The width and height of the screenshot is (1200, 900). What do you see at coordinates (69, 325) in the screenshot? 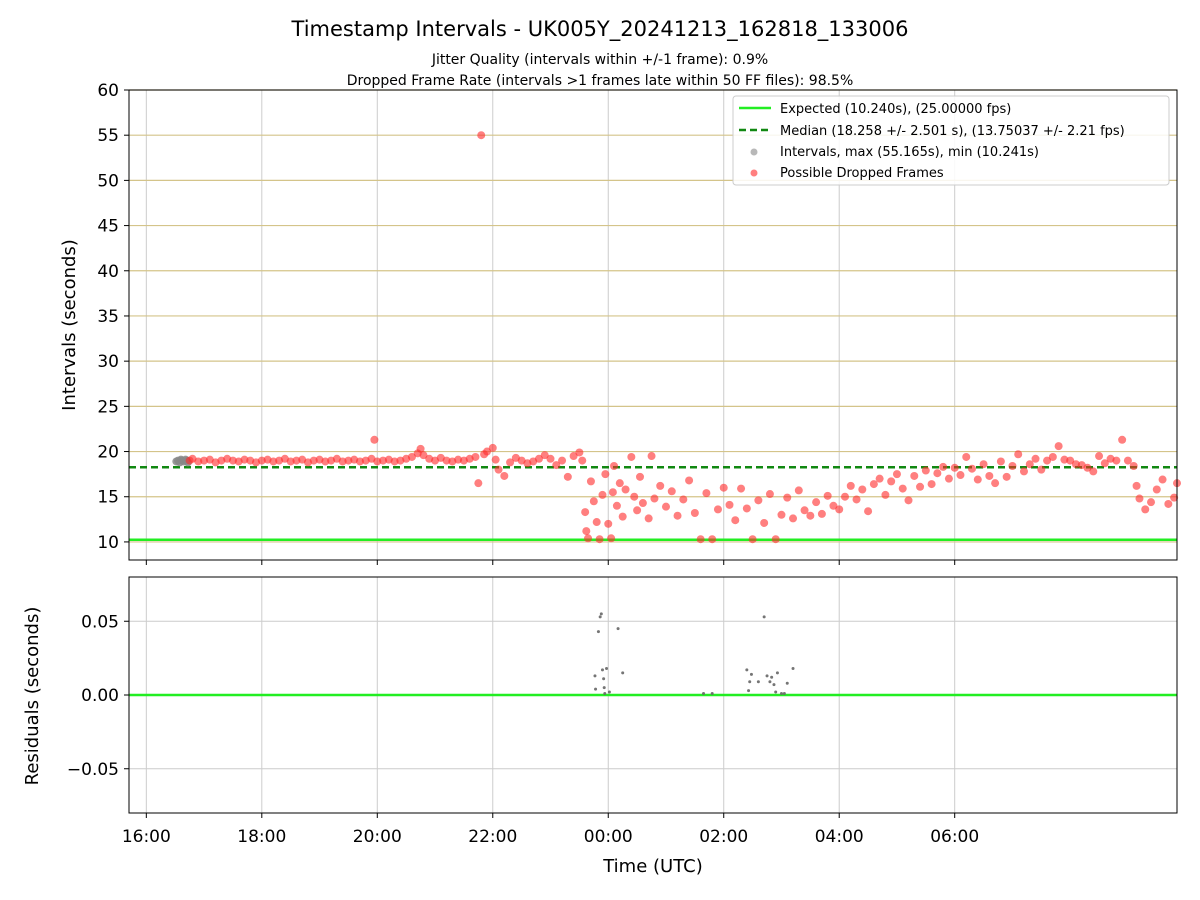
I see `intervals-y-axis-label: Intervals (seconds)` at bounding box center [69, 325].